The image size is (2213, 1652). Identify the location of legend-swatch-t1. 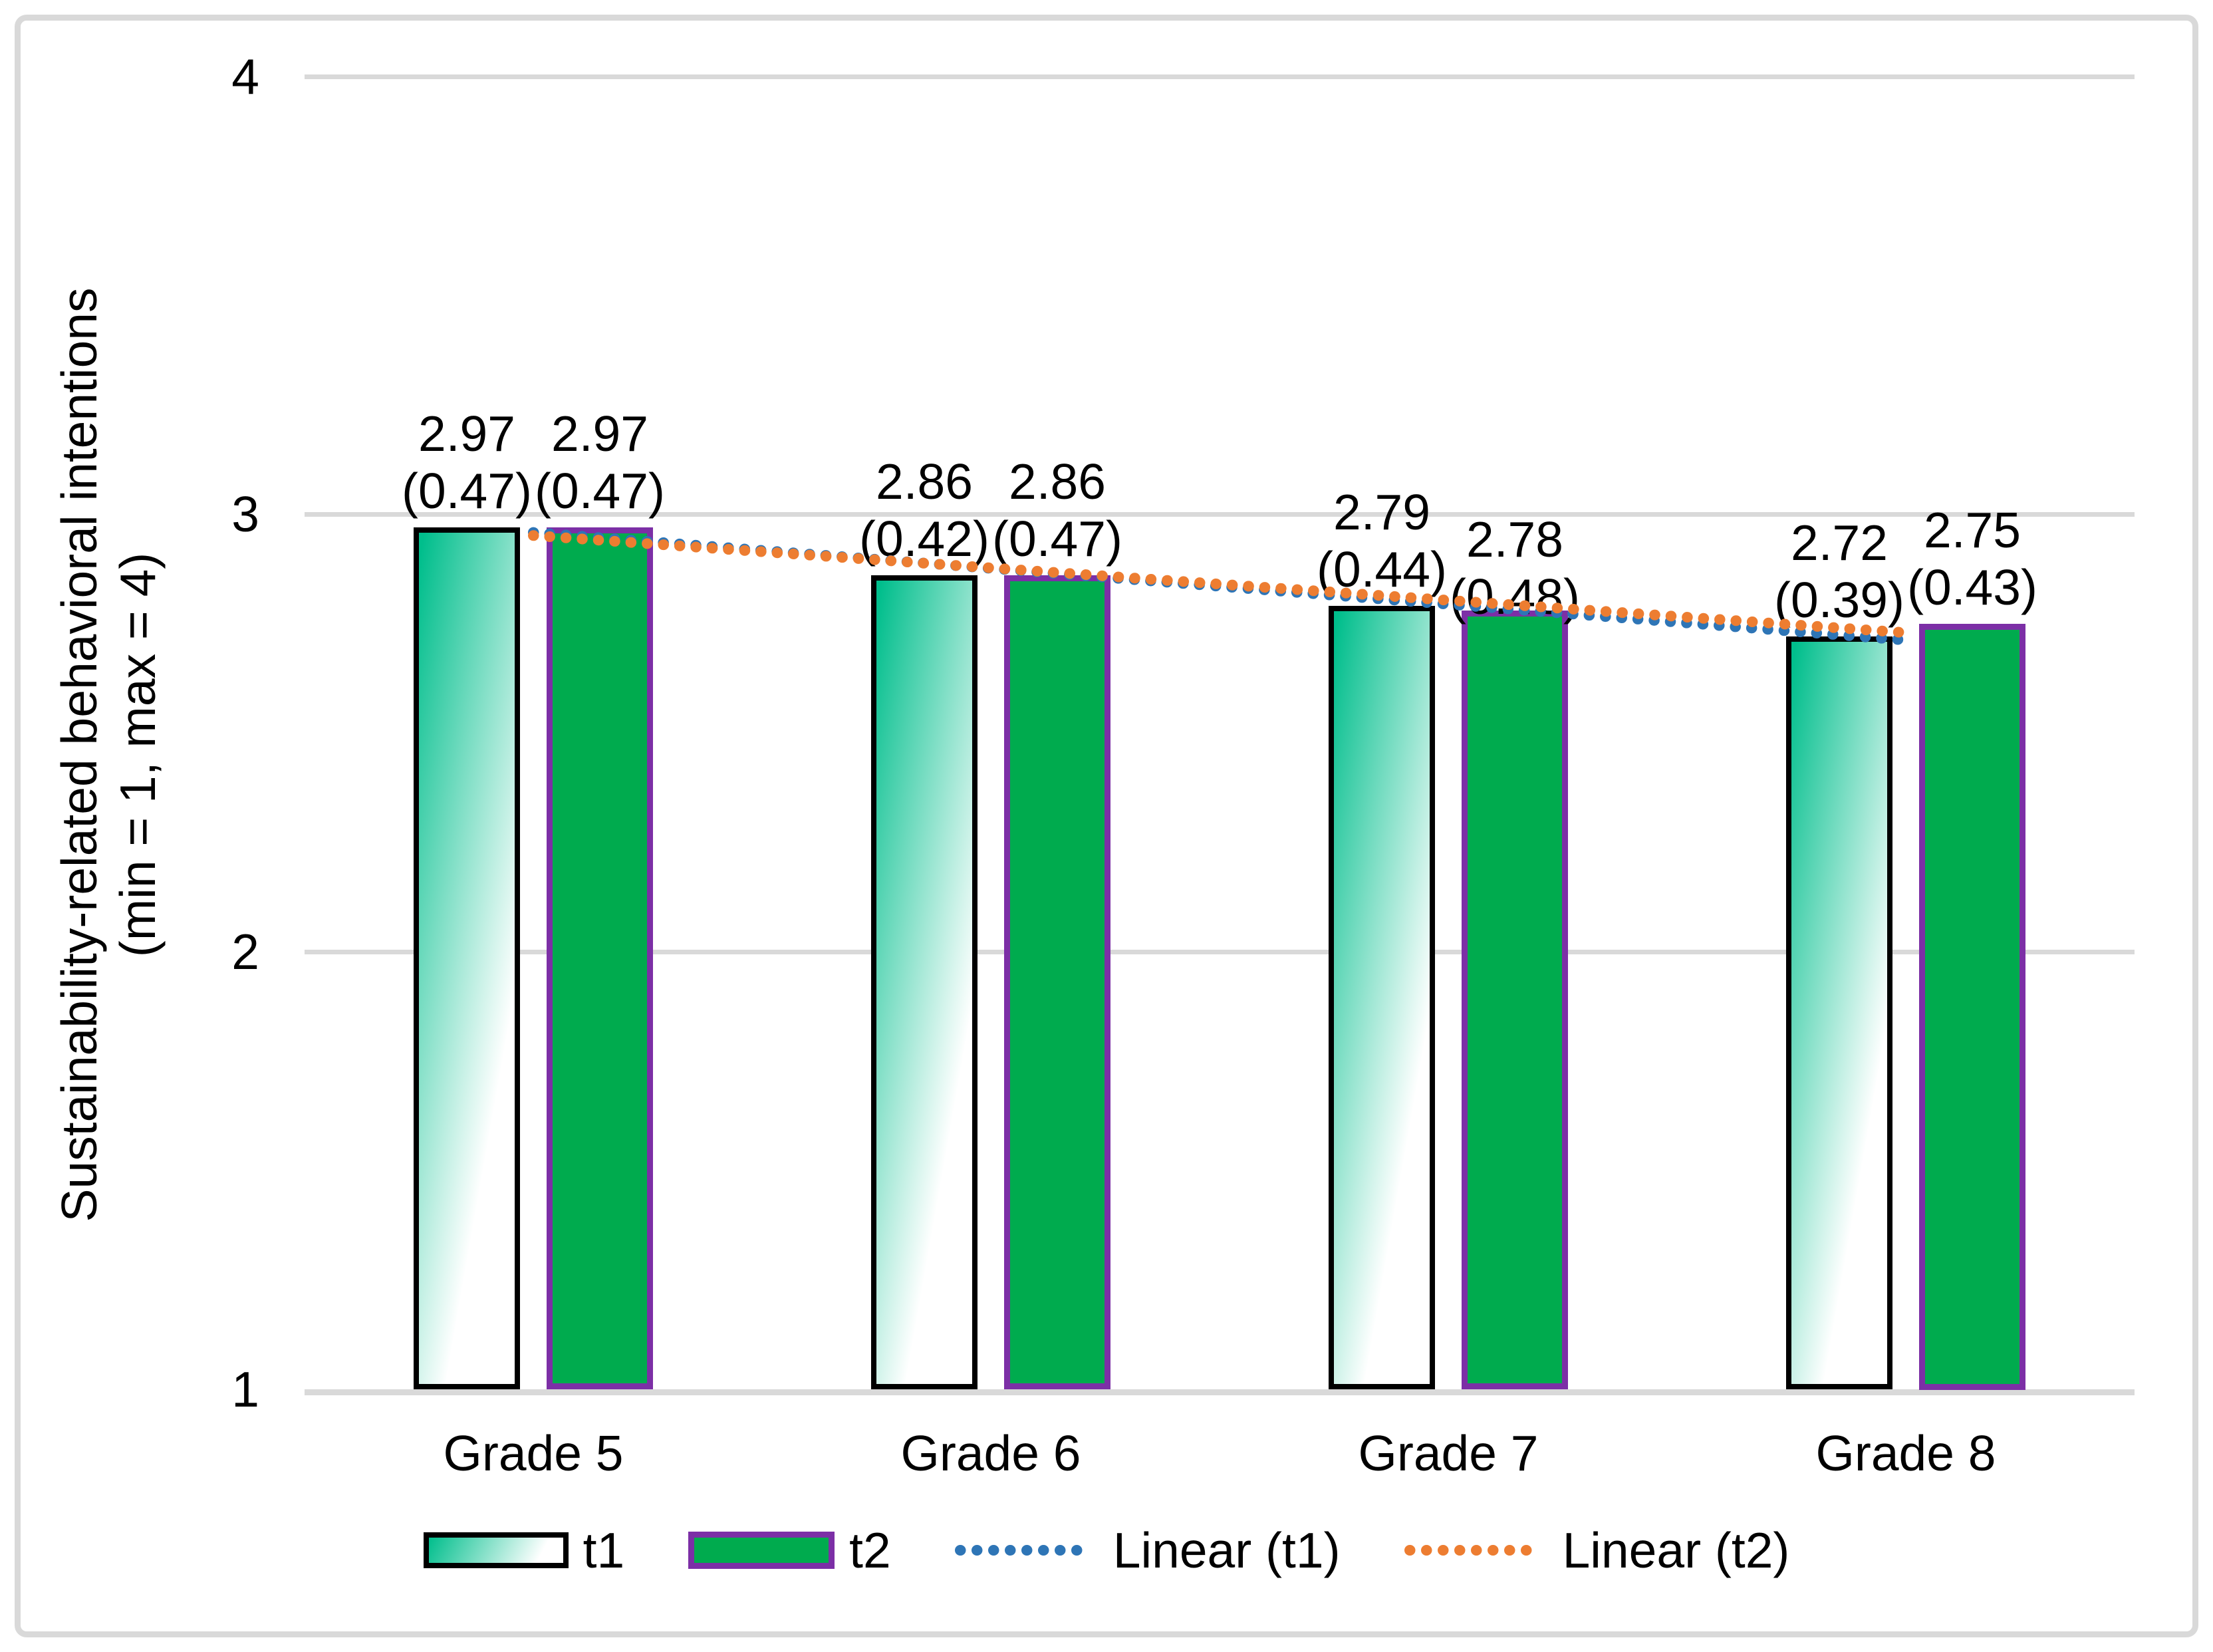
(496, 1550).